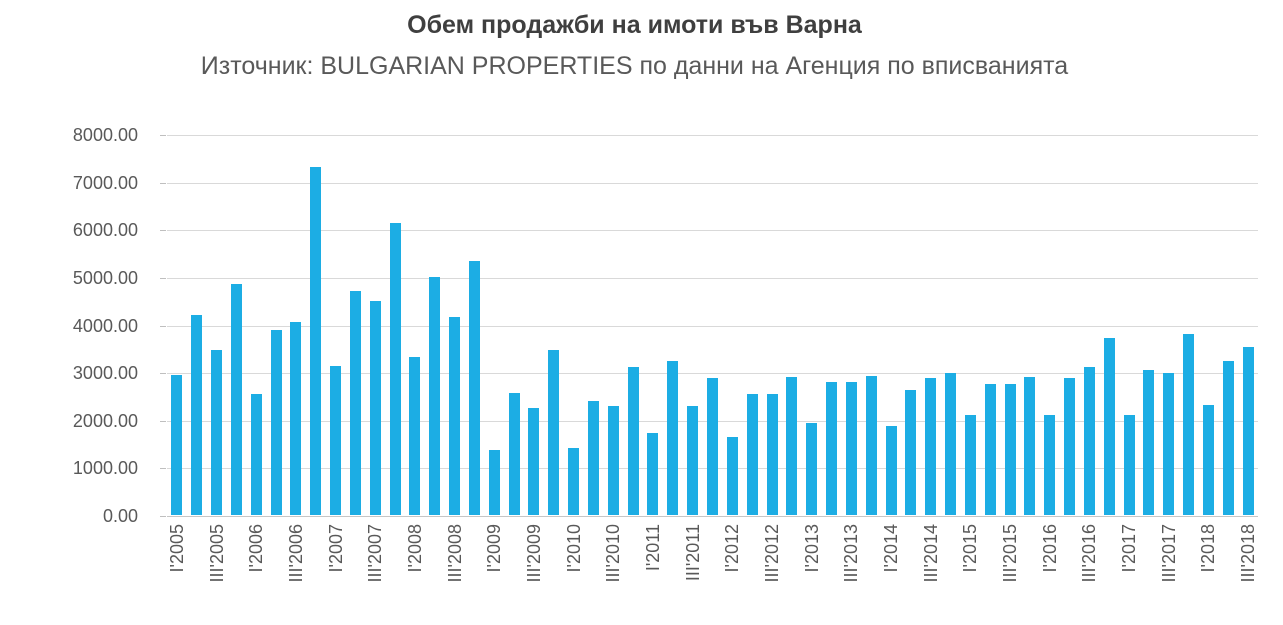  I want to click on bar-I'2016, so click(1050, 464).